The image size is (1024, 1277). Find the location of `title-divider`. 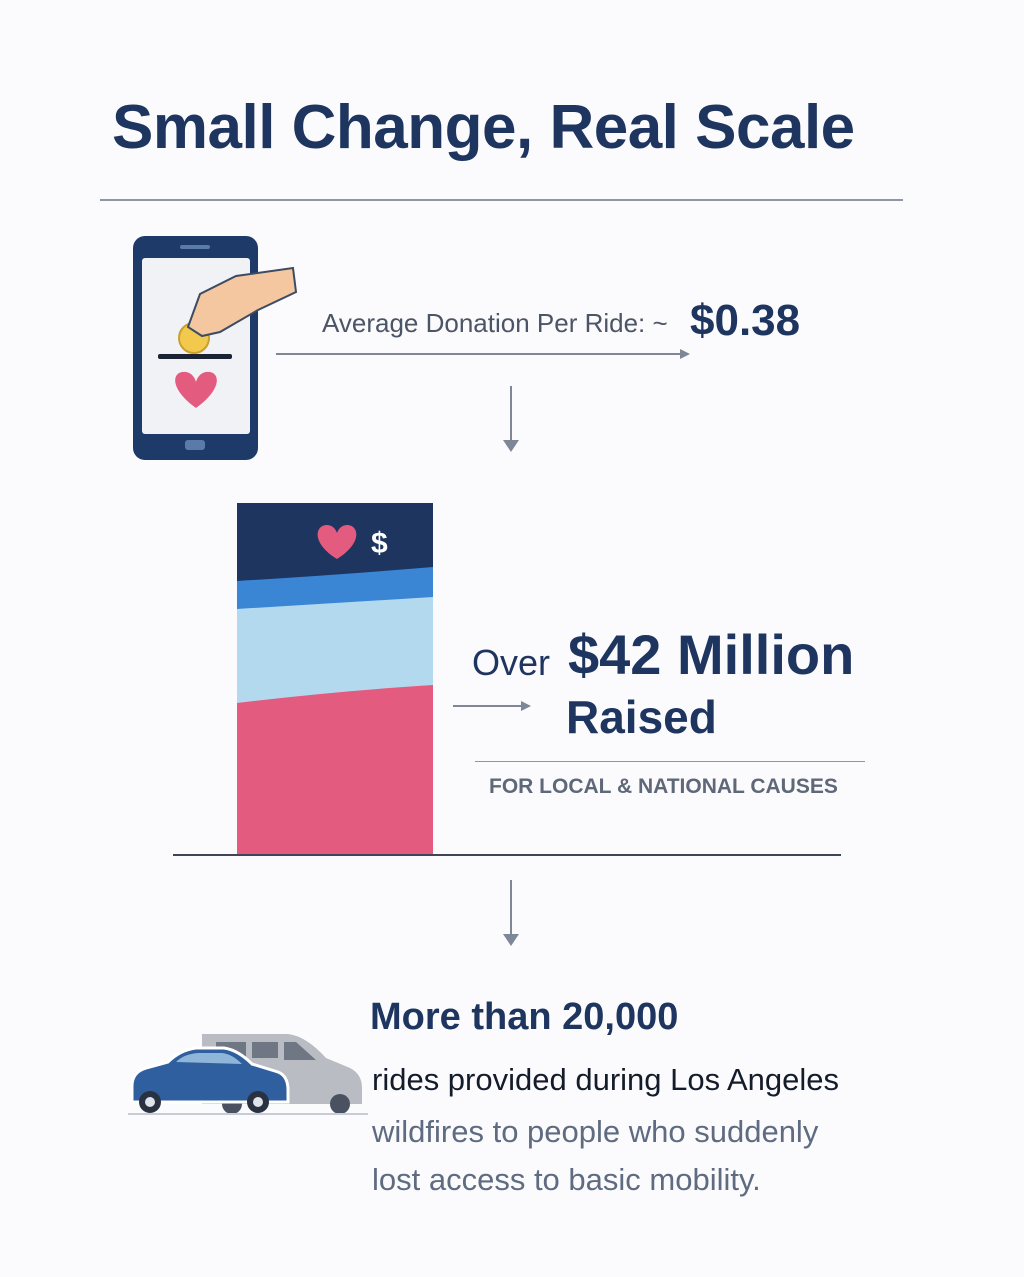

title-divider is located at coordinates (501, 200).